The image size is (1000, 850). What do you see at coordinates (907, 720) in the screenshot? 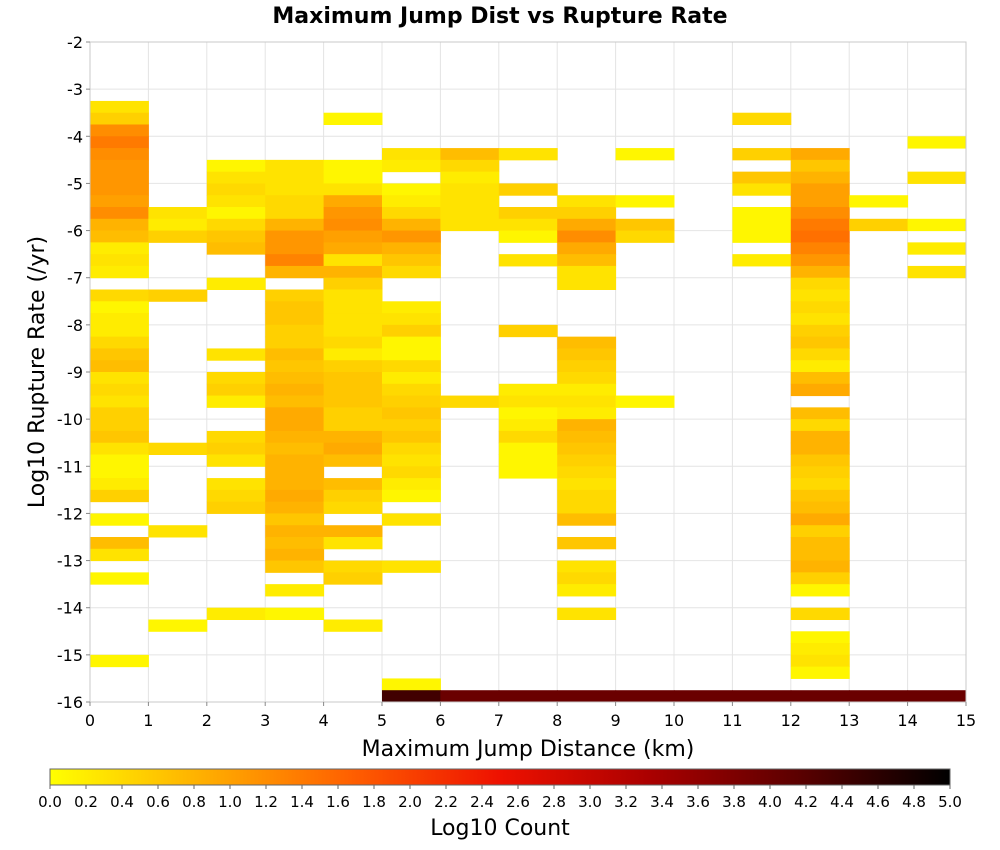
I see `x-tick-label: 14` at bounding box center [907, 720].